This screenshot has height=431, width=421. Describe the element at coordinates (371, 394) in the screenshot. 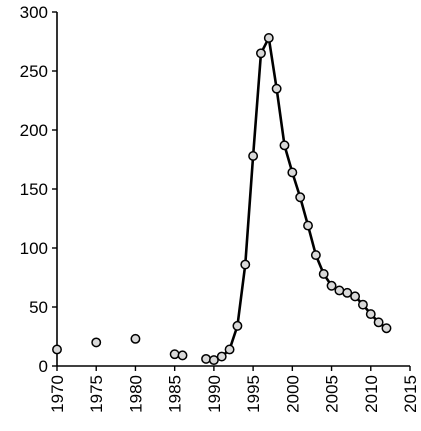

I see `x-tick-label: 2010` at that location.